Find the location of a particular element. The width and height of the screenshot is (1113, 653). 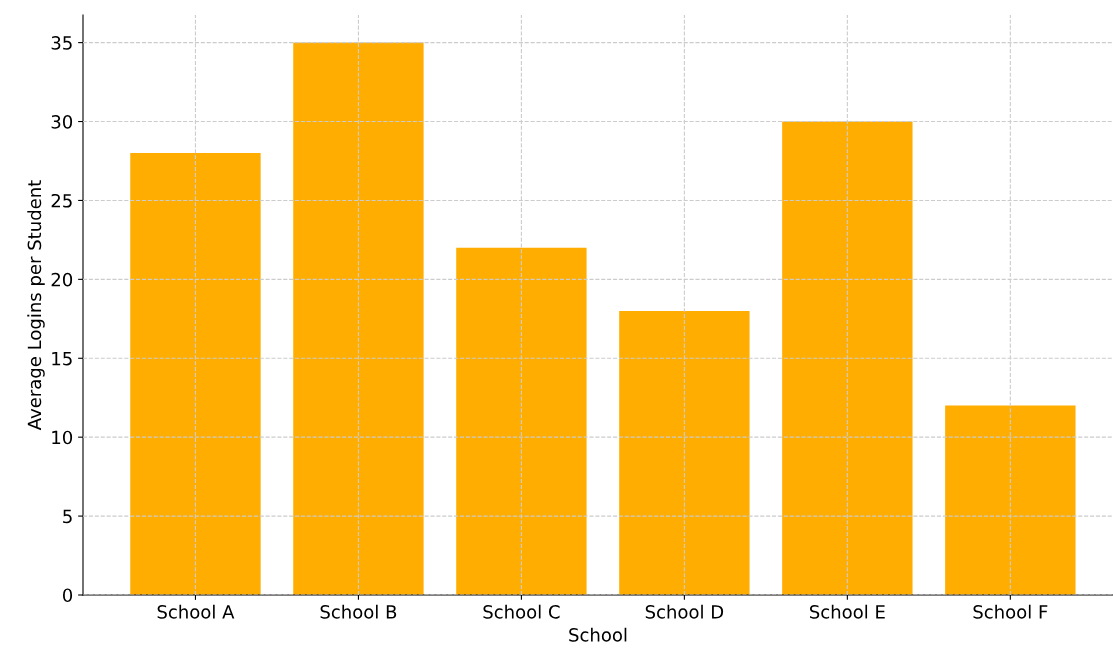

x-tick-label: School A is located at coordinates (196, 611).